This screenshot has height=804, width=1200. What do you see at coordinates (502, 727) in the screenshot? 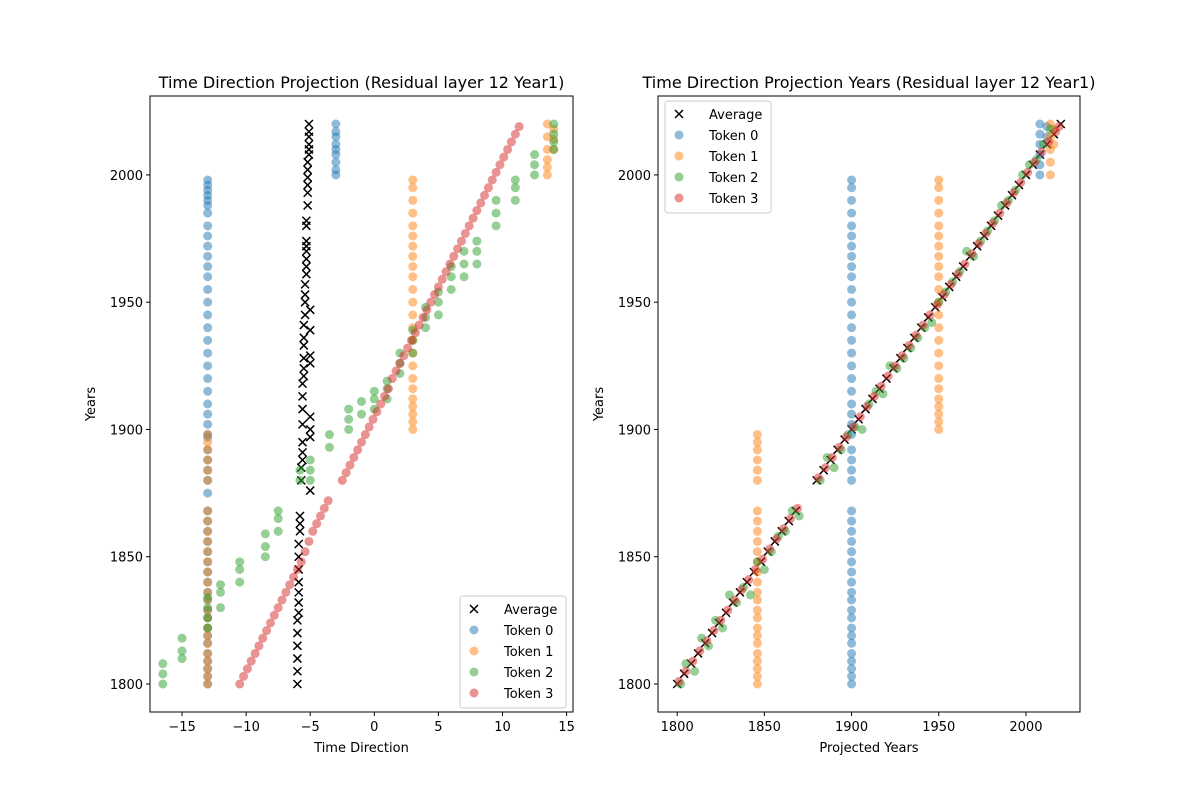
I see `x-tick-label: 10` at bounding box center [502, 727].